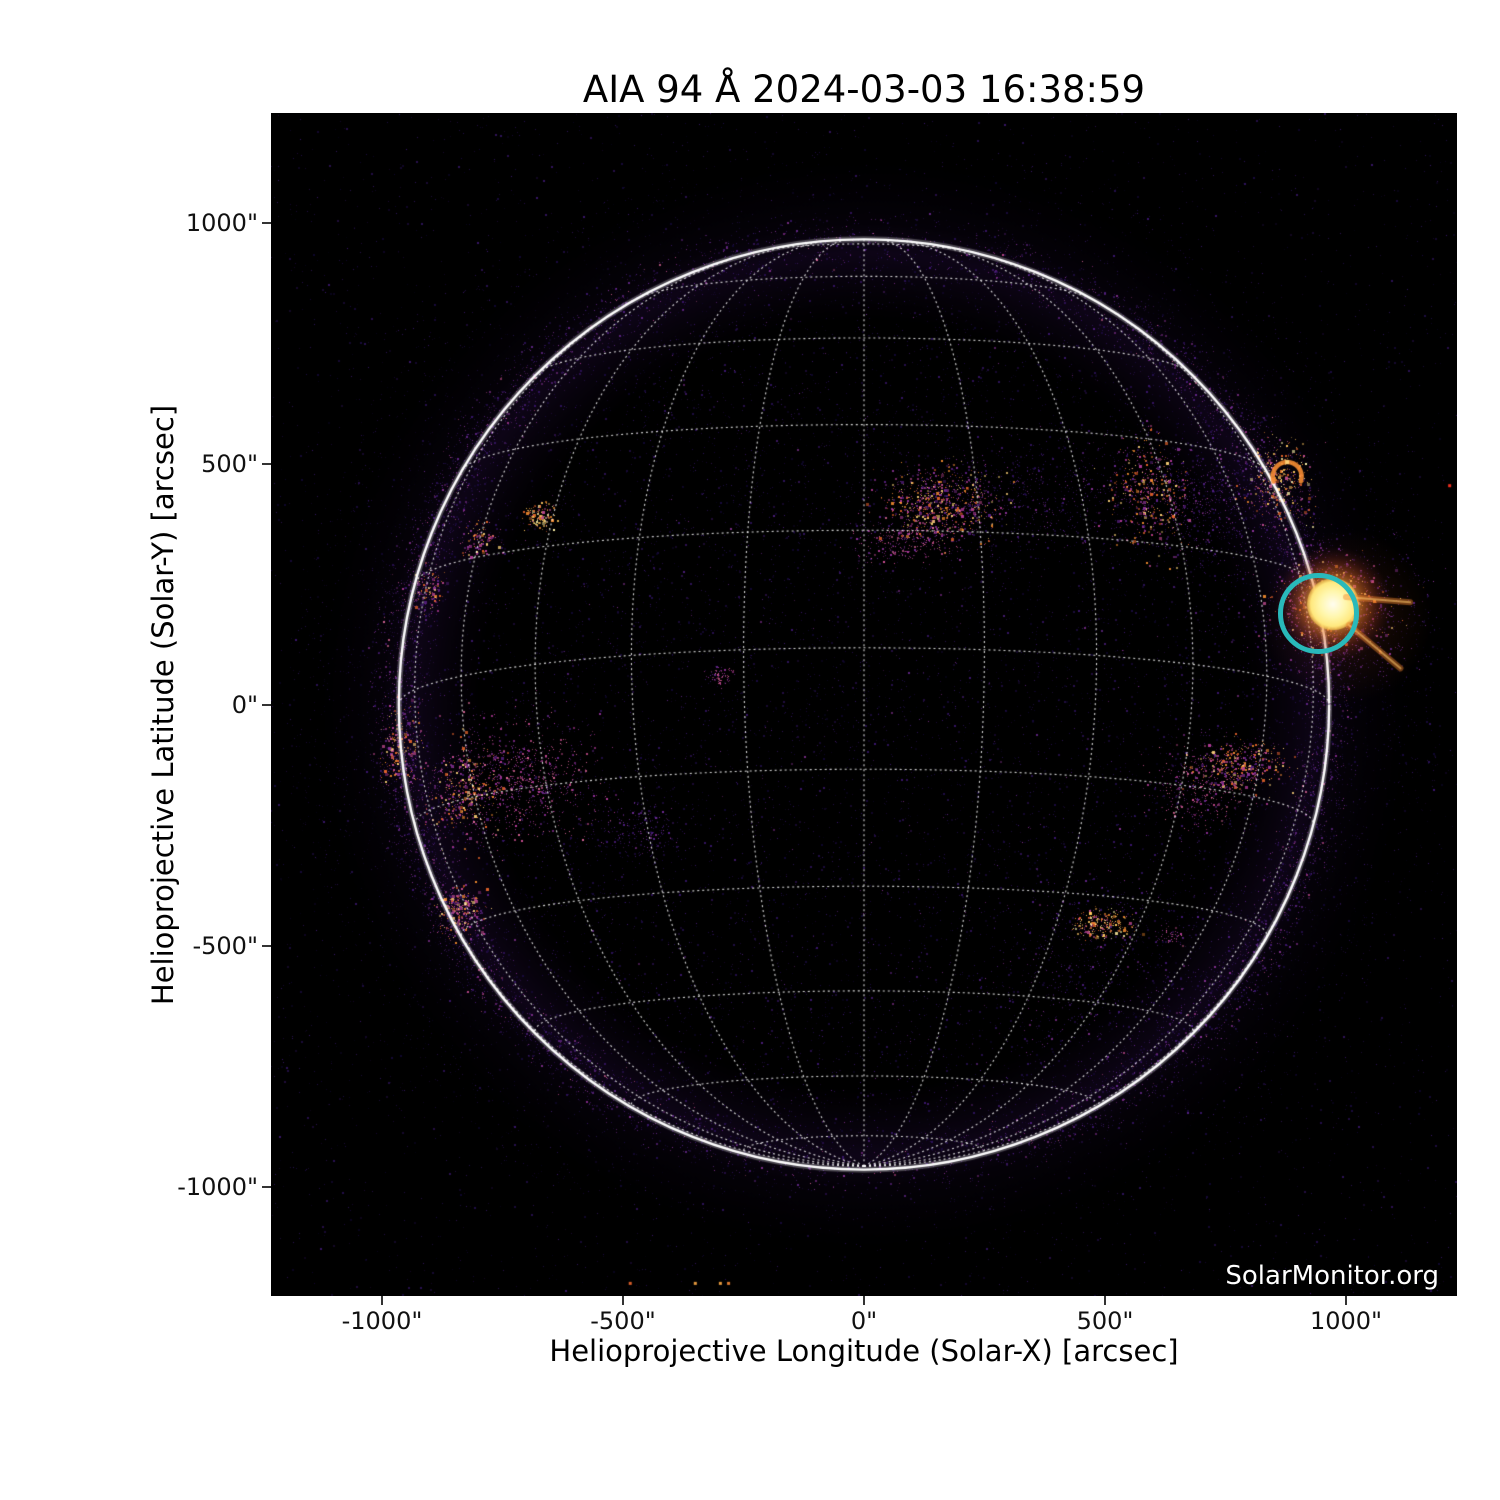 The height and width of the screenshot is (1500, 1500). I want to click on x-tick-label: 1000", so click(1346, 1321).